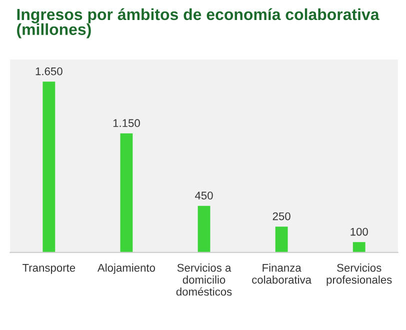 The image size is (406, 330). What do you see at coordinates (204, 196) in the screenshot?
I see `data-label: 450` at bounding box center [204, 196].